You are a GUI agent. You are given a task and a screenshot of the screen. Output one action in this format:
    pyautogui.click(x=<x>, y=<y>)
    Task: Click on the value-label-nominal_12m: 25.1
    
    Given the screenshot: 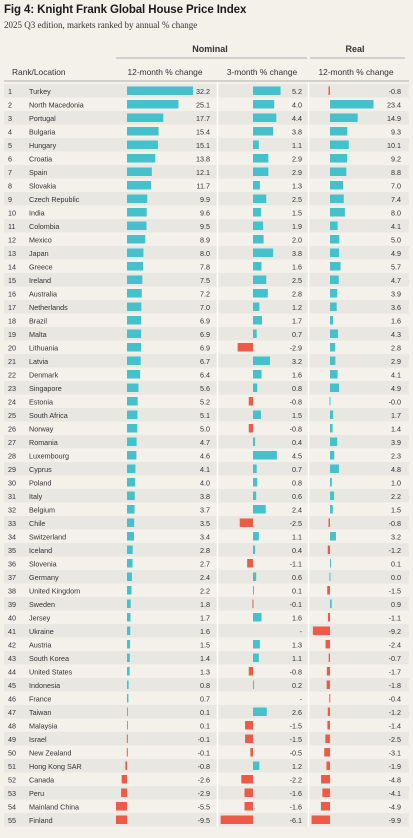 What is the action you would take?
    pyautogui.click(x=203, y=104)
    